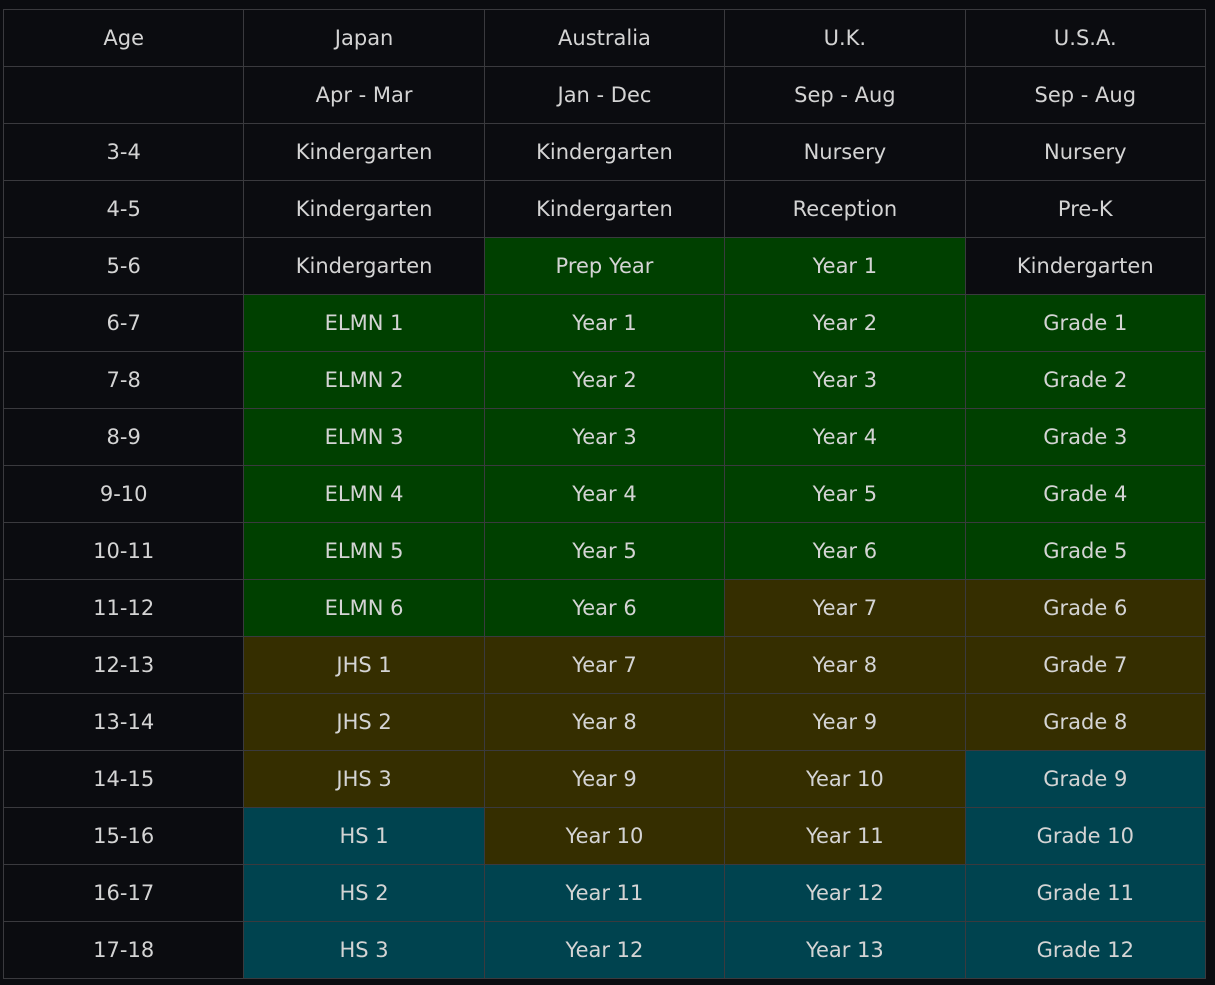 This screenshot has height=985, width=1215. Describe the element at coordinates (124, 38) in the screenshot. I see `header-cell: Age` at that location.